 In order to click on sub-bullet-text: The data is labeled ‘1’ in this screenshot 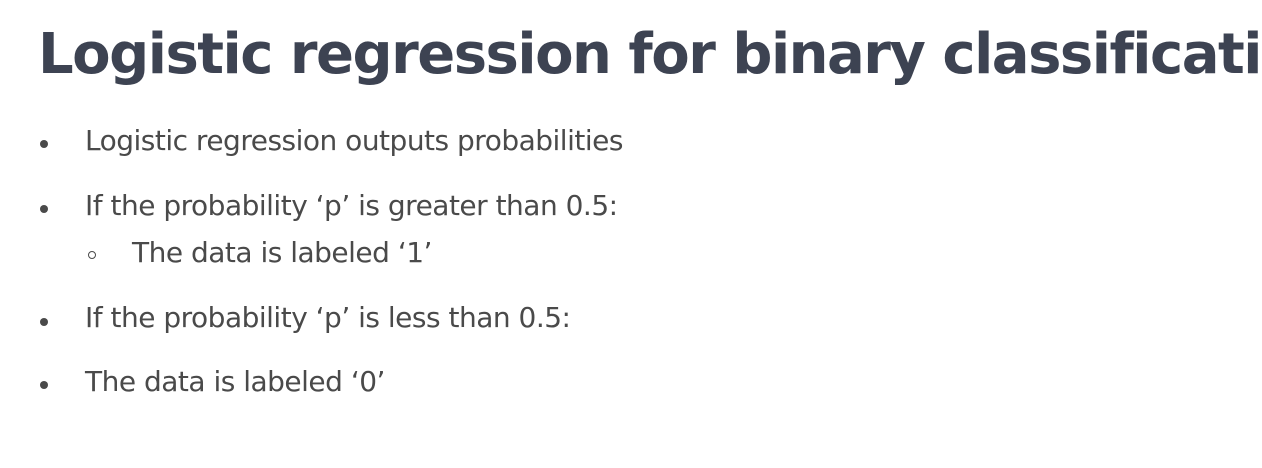, I will do `click(282, 252)`.